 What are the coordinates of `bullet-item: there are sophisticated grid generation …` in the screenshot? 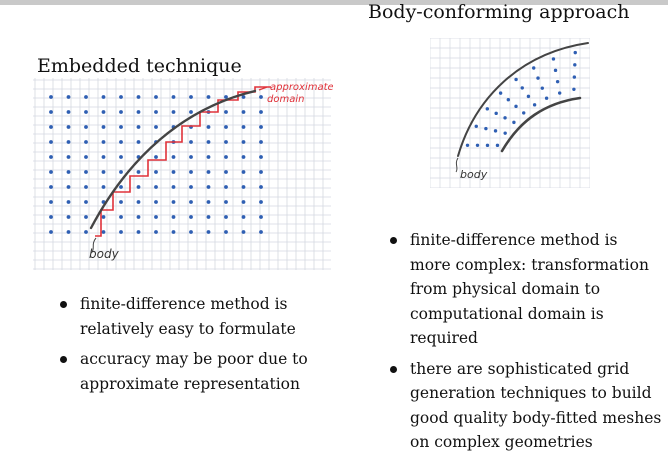 It's located at (526, 406).